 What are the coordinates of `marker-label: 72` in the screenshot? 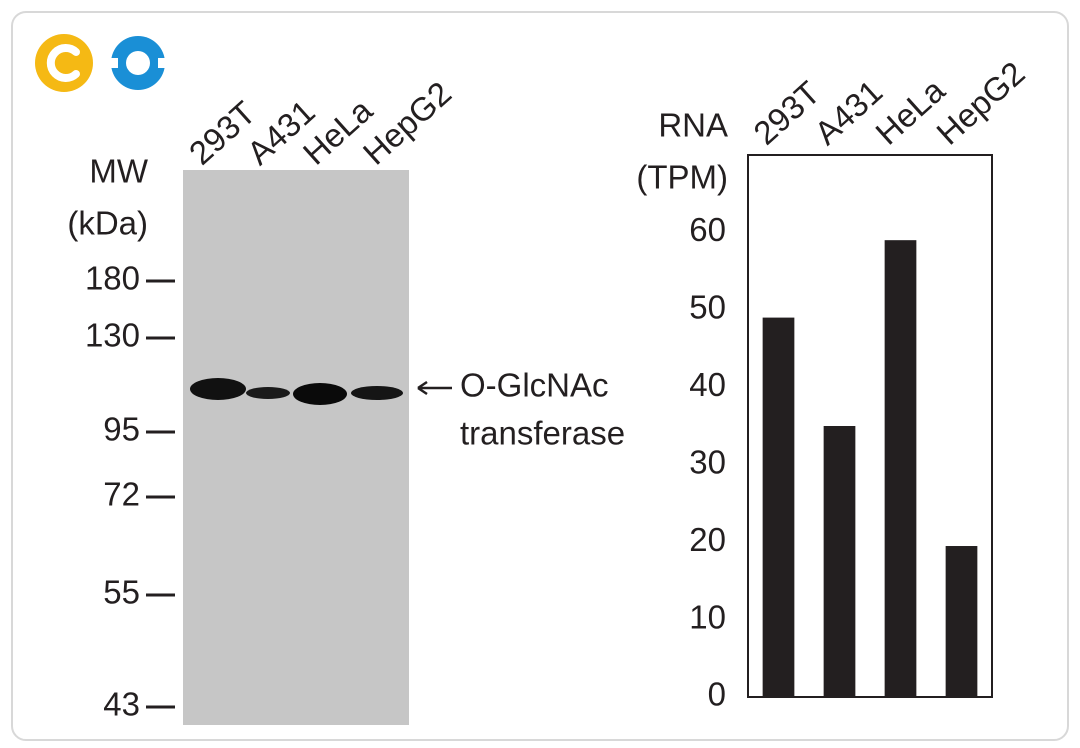 It's located at (121, 494).